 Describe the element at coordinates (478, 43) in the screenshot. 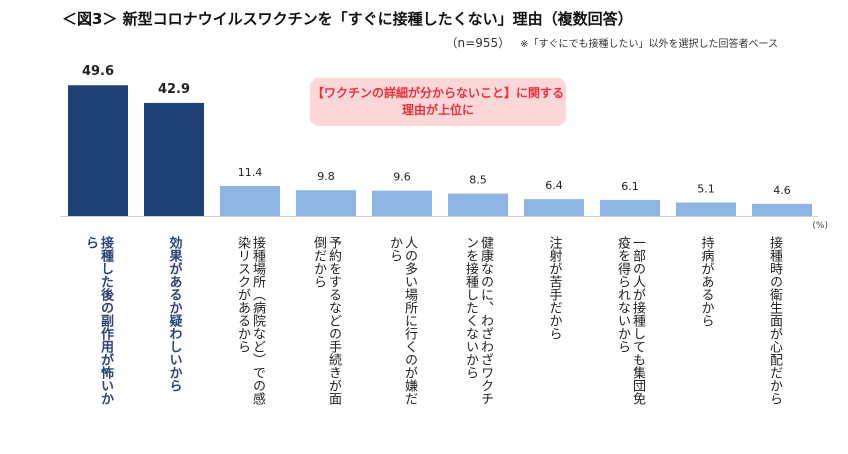

I see `sample-size: （n=955）` at that location.